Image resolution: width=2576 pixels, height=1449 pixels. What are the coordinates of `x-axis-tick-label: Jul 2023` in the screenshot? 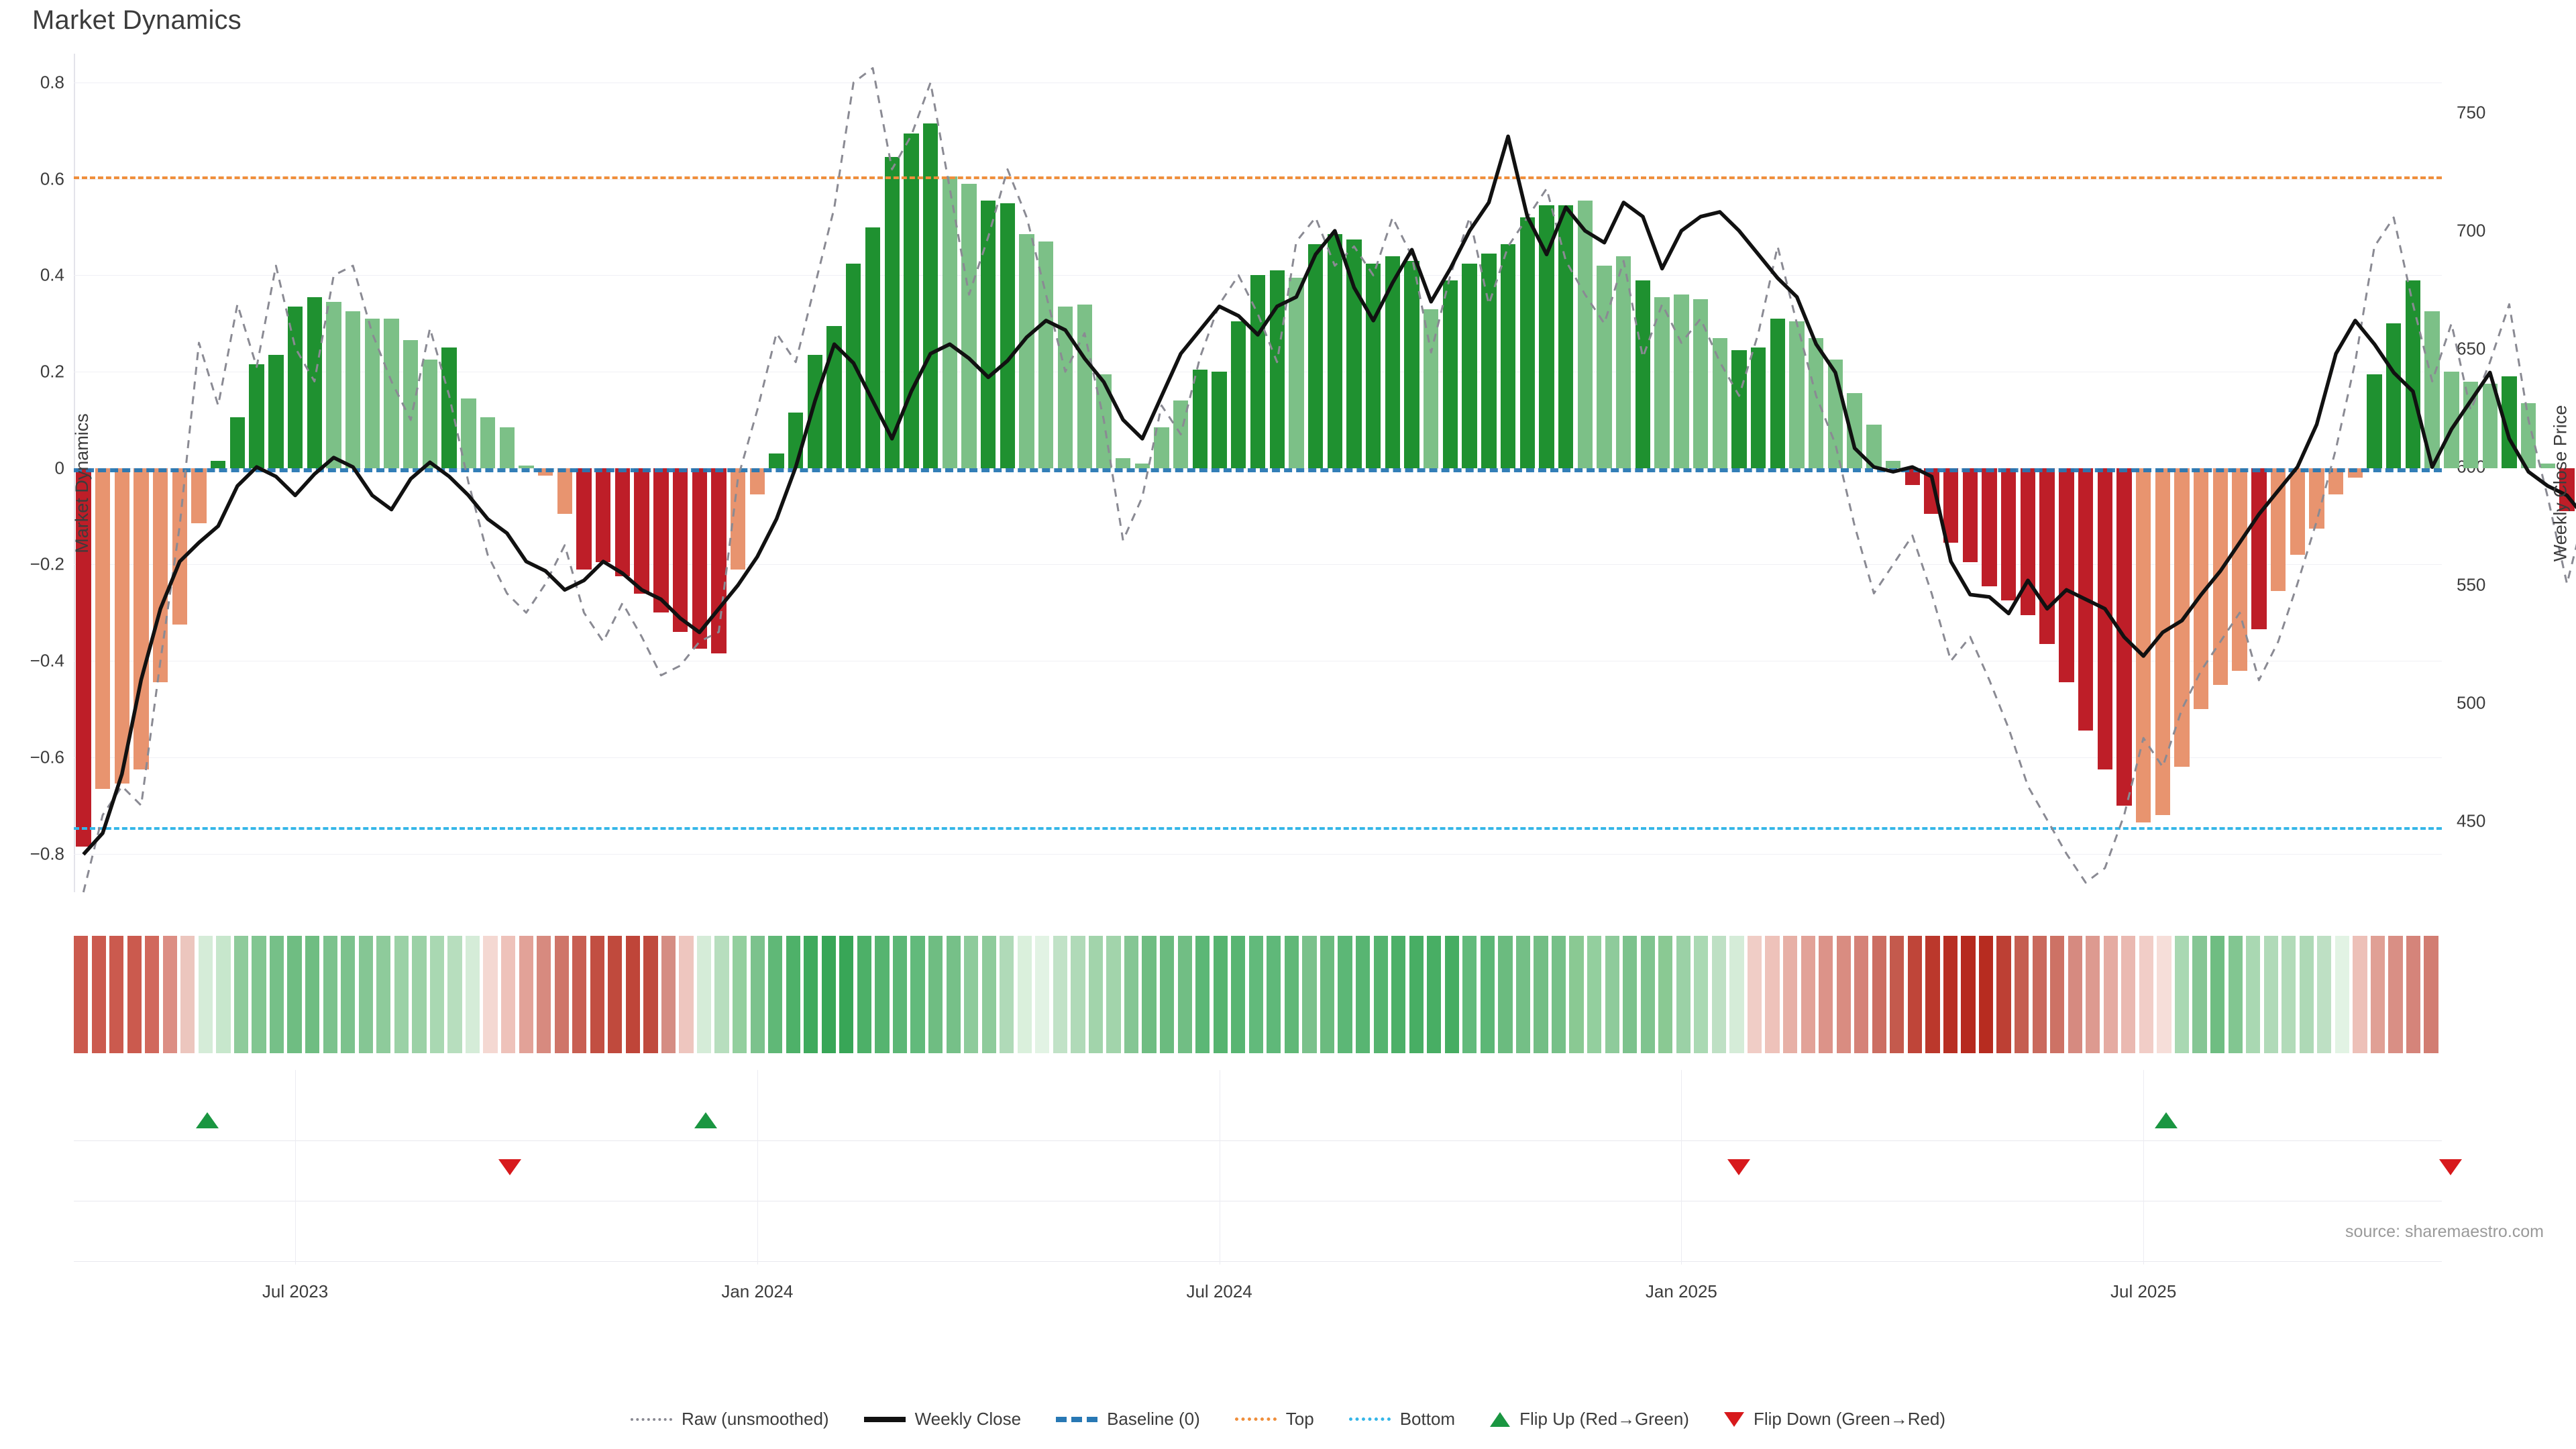 It's located at (295, 1291).